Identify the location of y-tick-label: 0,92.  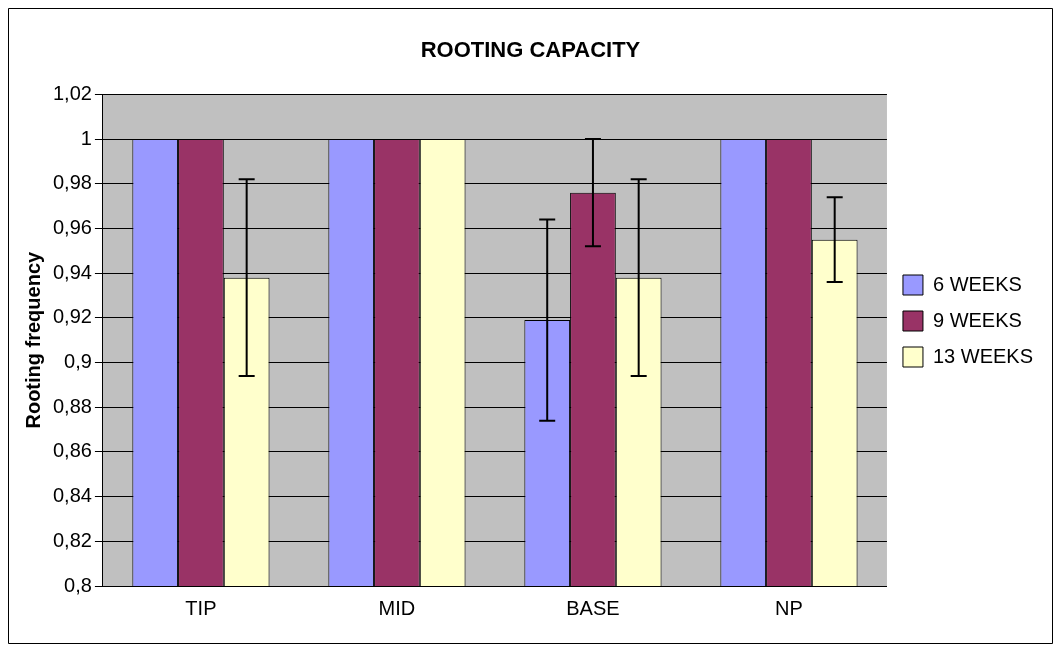
(72, 316).